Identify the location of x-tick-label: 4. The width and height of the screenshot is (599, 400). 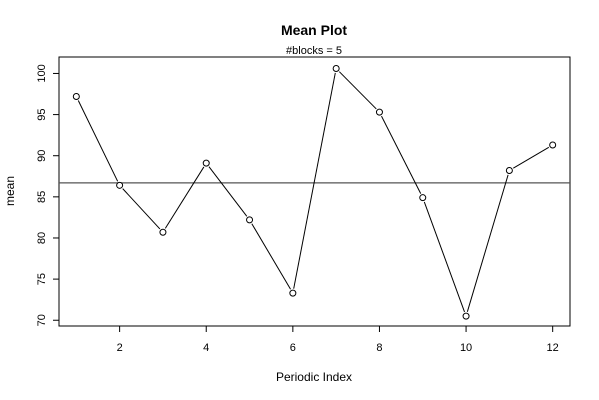
(206, 348).